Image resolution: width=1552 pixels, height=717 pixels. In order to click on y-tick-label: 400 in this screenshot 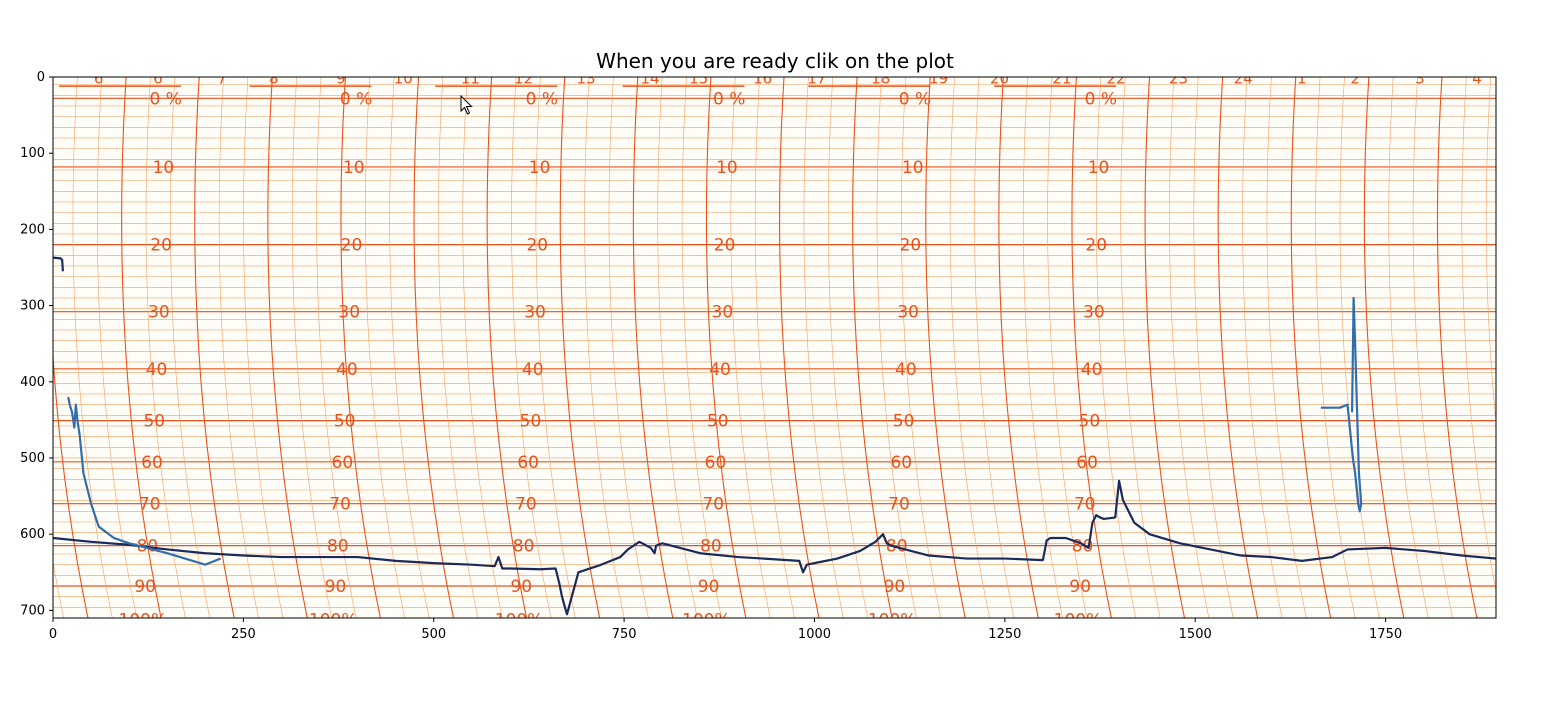, I will do `click(32, 382)`.